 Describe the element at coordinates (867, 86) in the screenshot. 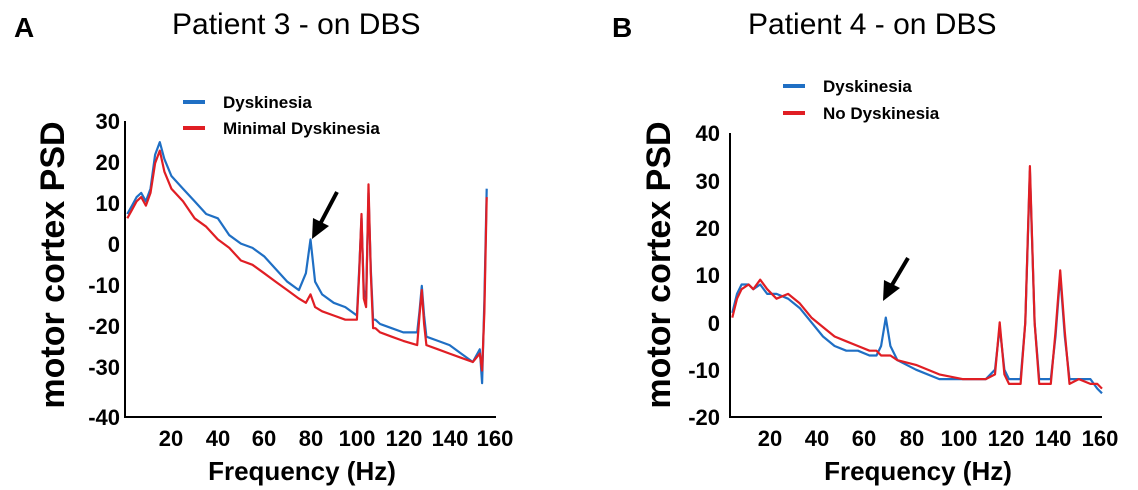

I see `chart-b-legend-label: Dyskinesia` at that location.